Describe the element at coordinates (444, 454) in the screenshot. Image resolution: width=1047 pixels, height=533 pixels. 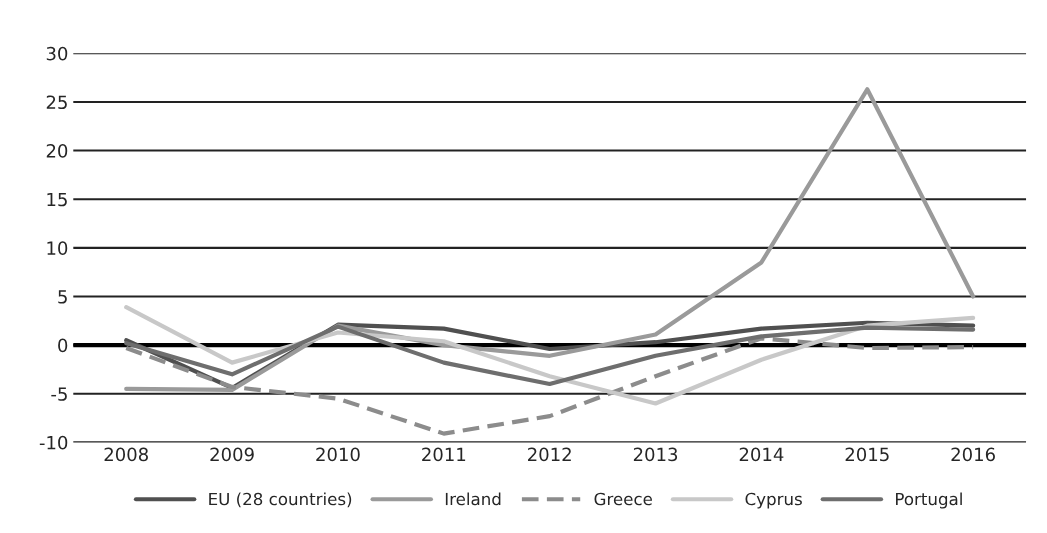
I see `x-tick-label: 2011` at that location.